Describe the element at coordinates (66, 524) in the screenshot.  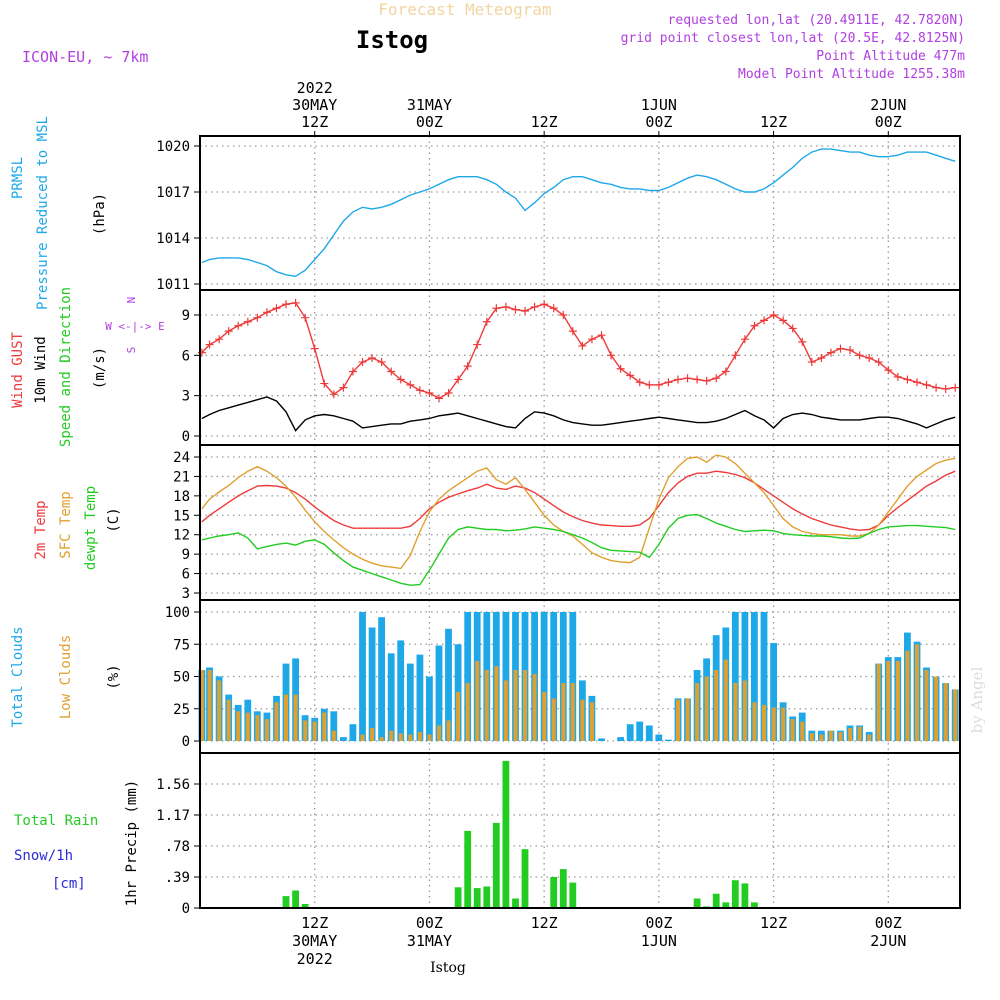
I see `sfc-temp-label: SFC Temp` at that location.